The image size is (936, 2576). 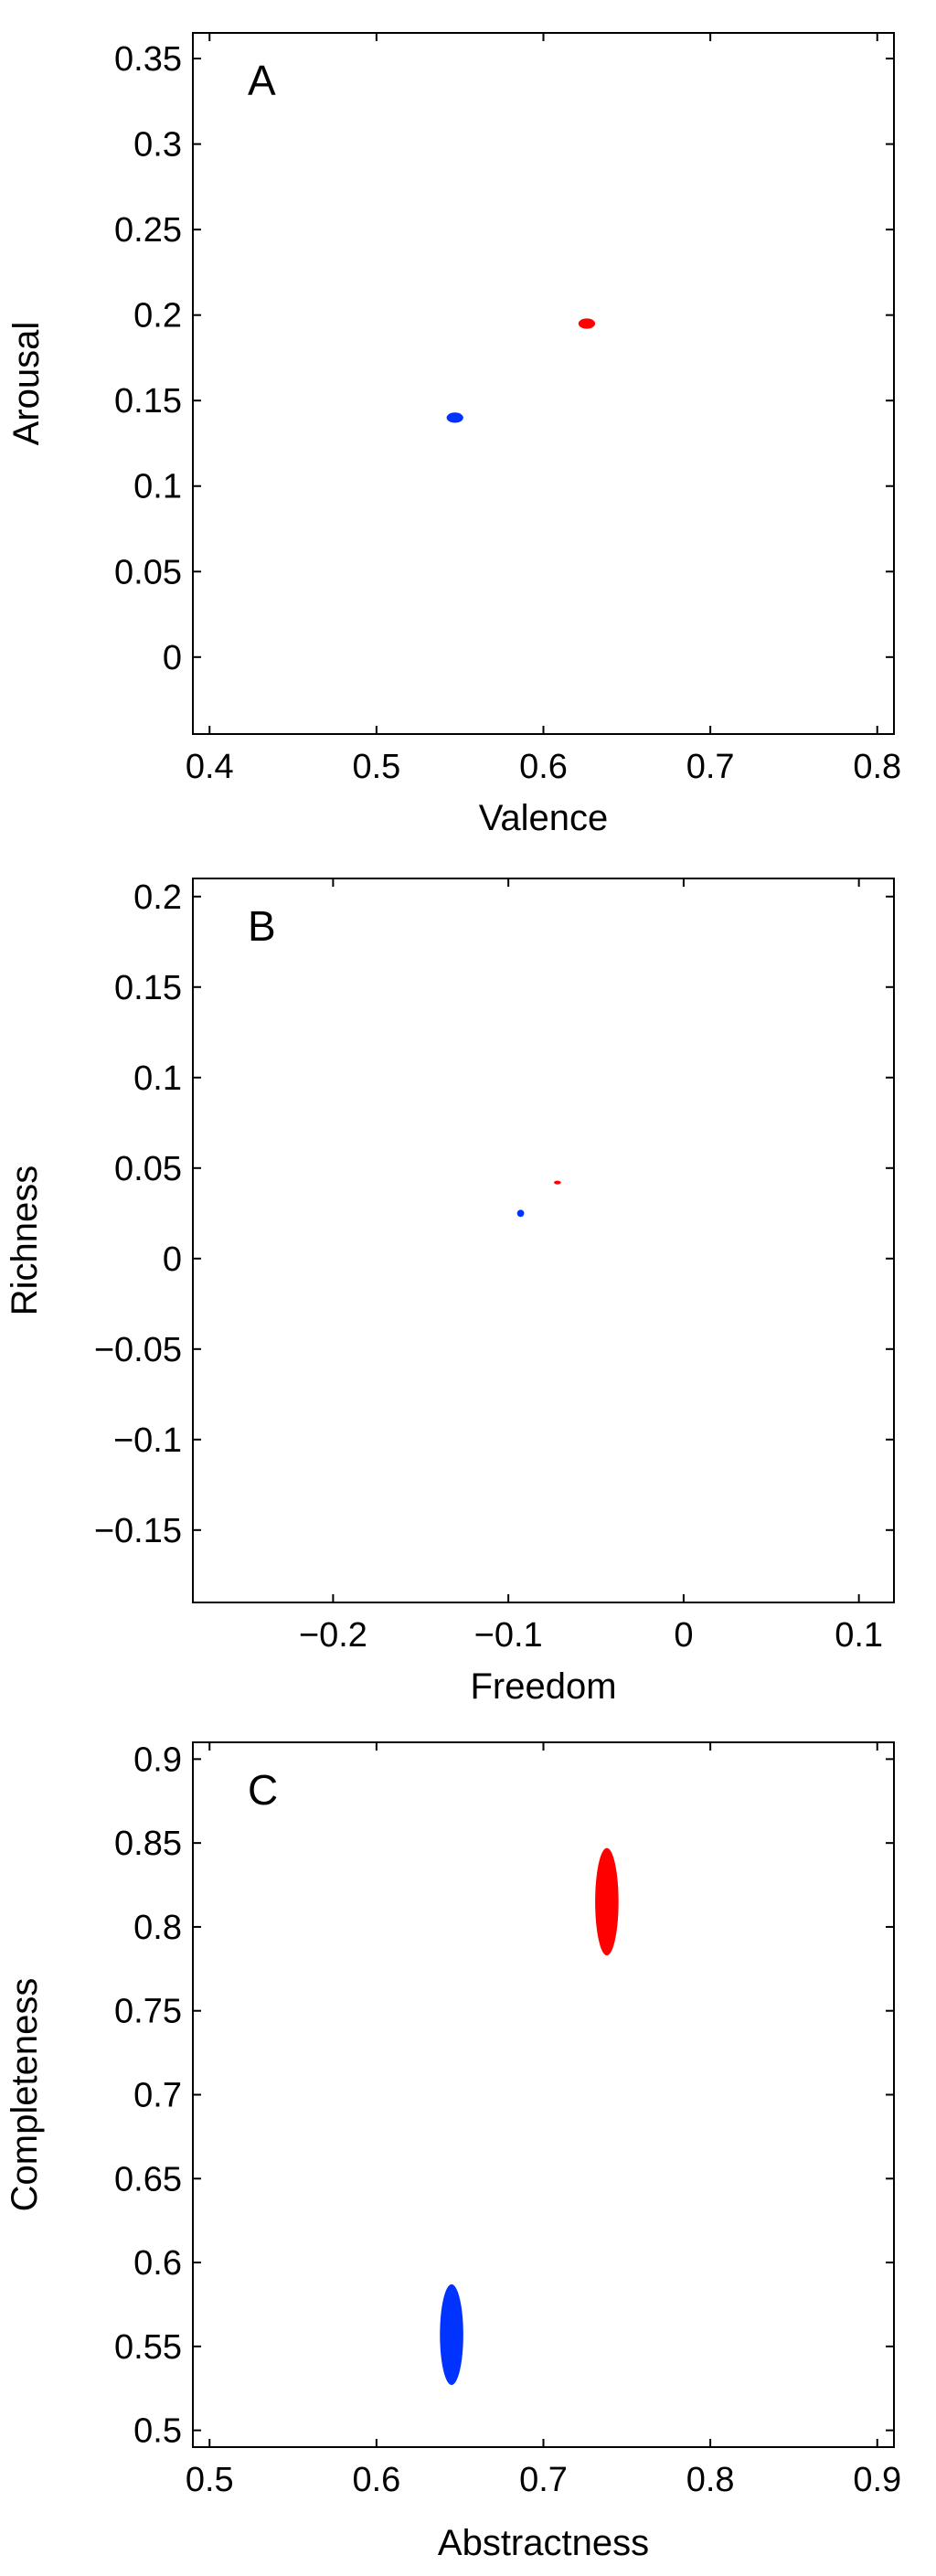 I want to click on panel-letter: C, so click(x=263, y=1790).